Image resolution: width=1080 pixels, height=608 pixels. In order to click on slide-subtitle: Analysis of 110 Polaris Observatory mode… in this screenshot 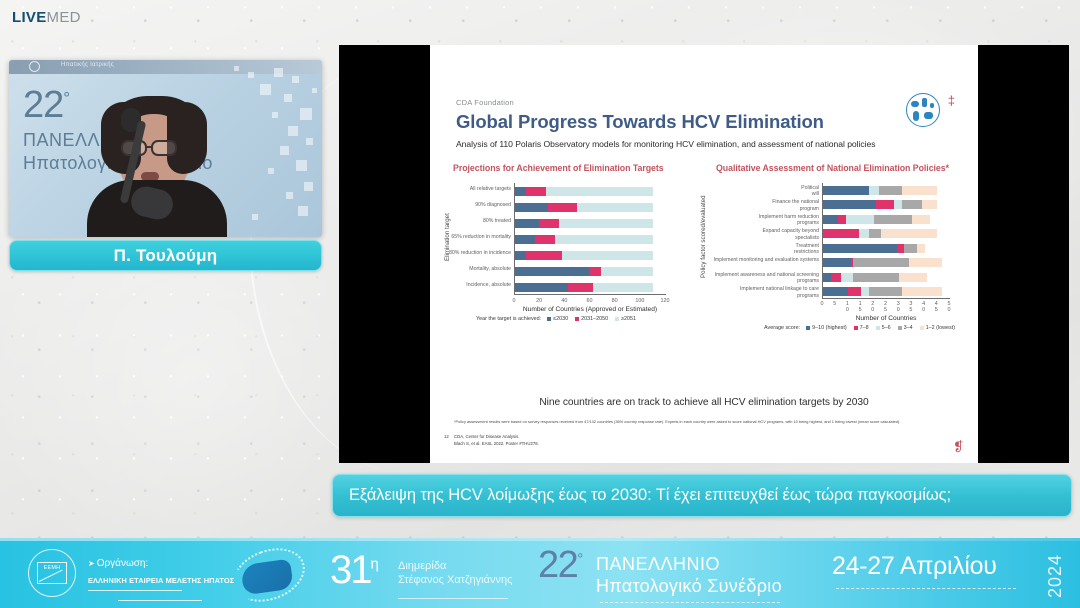, I will do `click(666, 144)`.